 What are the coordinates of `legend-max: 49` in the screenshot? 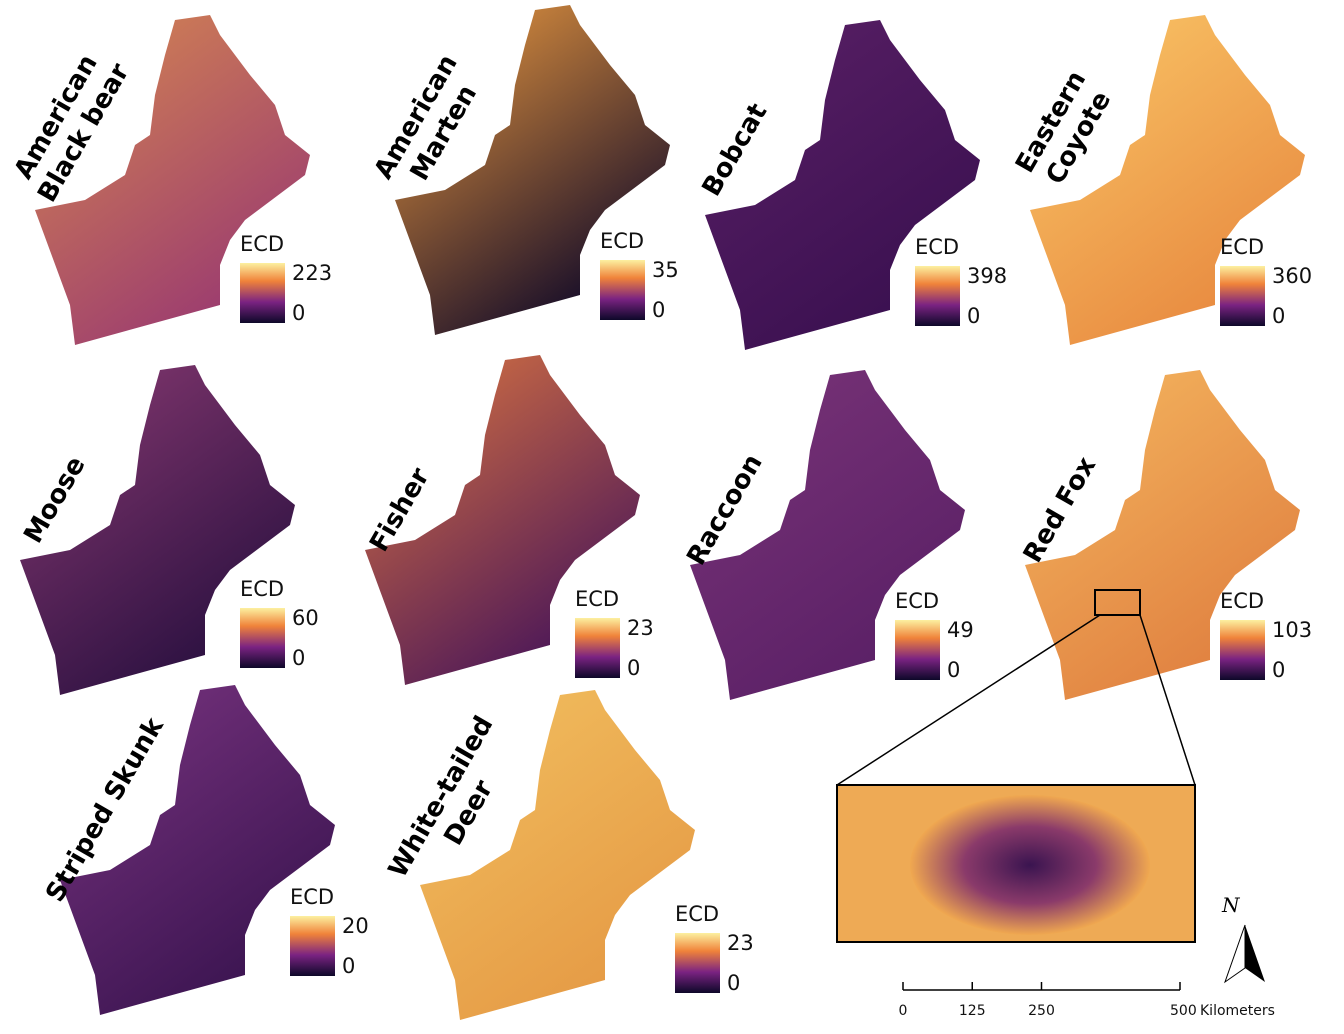 It's located at (960, 630).